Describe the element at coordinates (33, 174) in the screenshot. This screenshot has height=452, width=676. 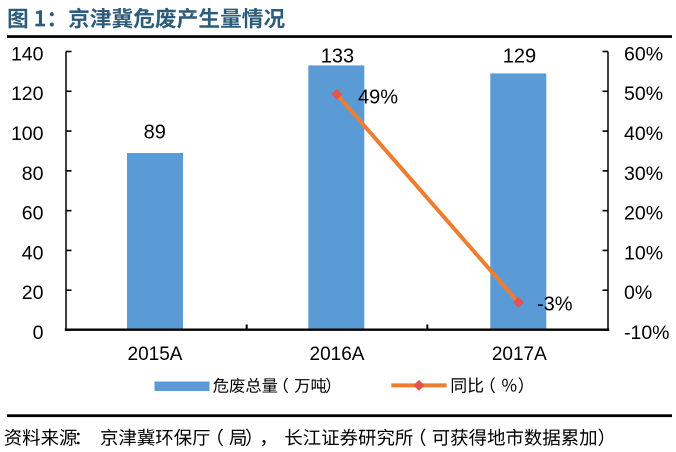
I see `svg-text: 80` at that location.